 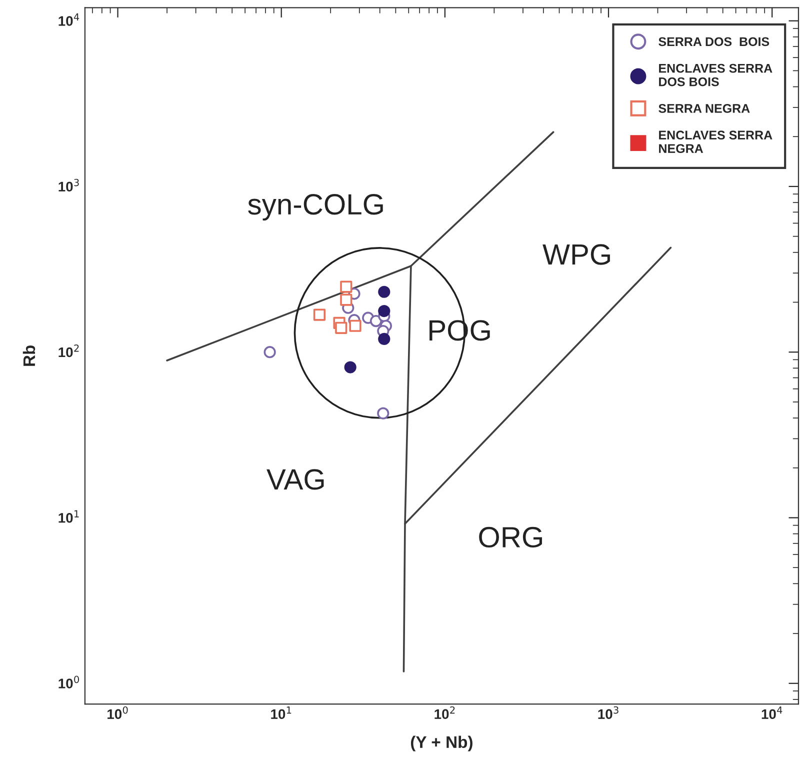 I want to click on y-tick-label: 10$^{1}$, so click(x=68, y=516).